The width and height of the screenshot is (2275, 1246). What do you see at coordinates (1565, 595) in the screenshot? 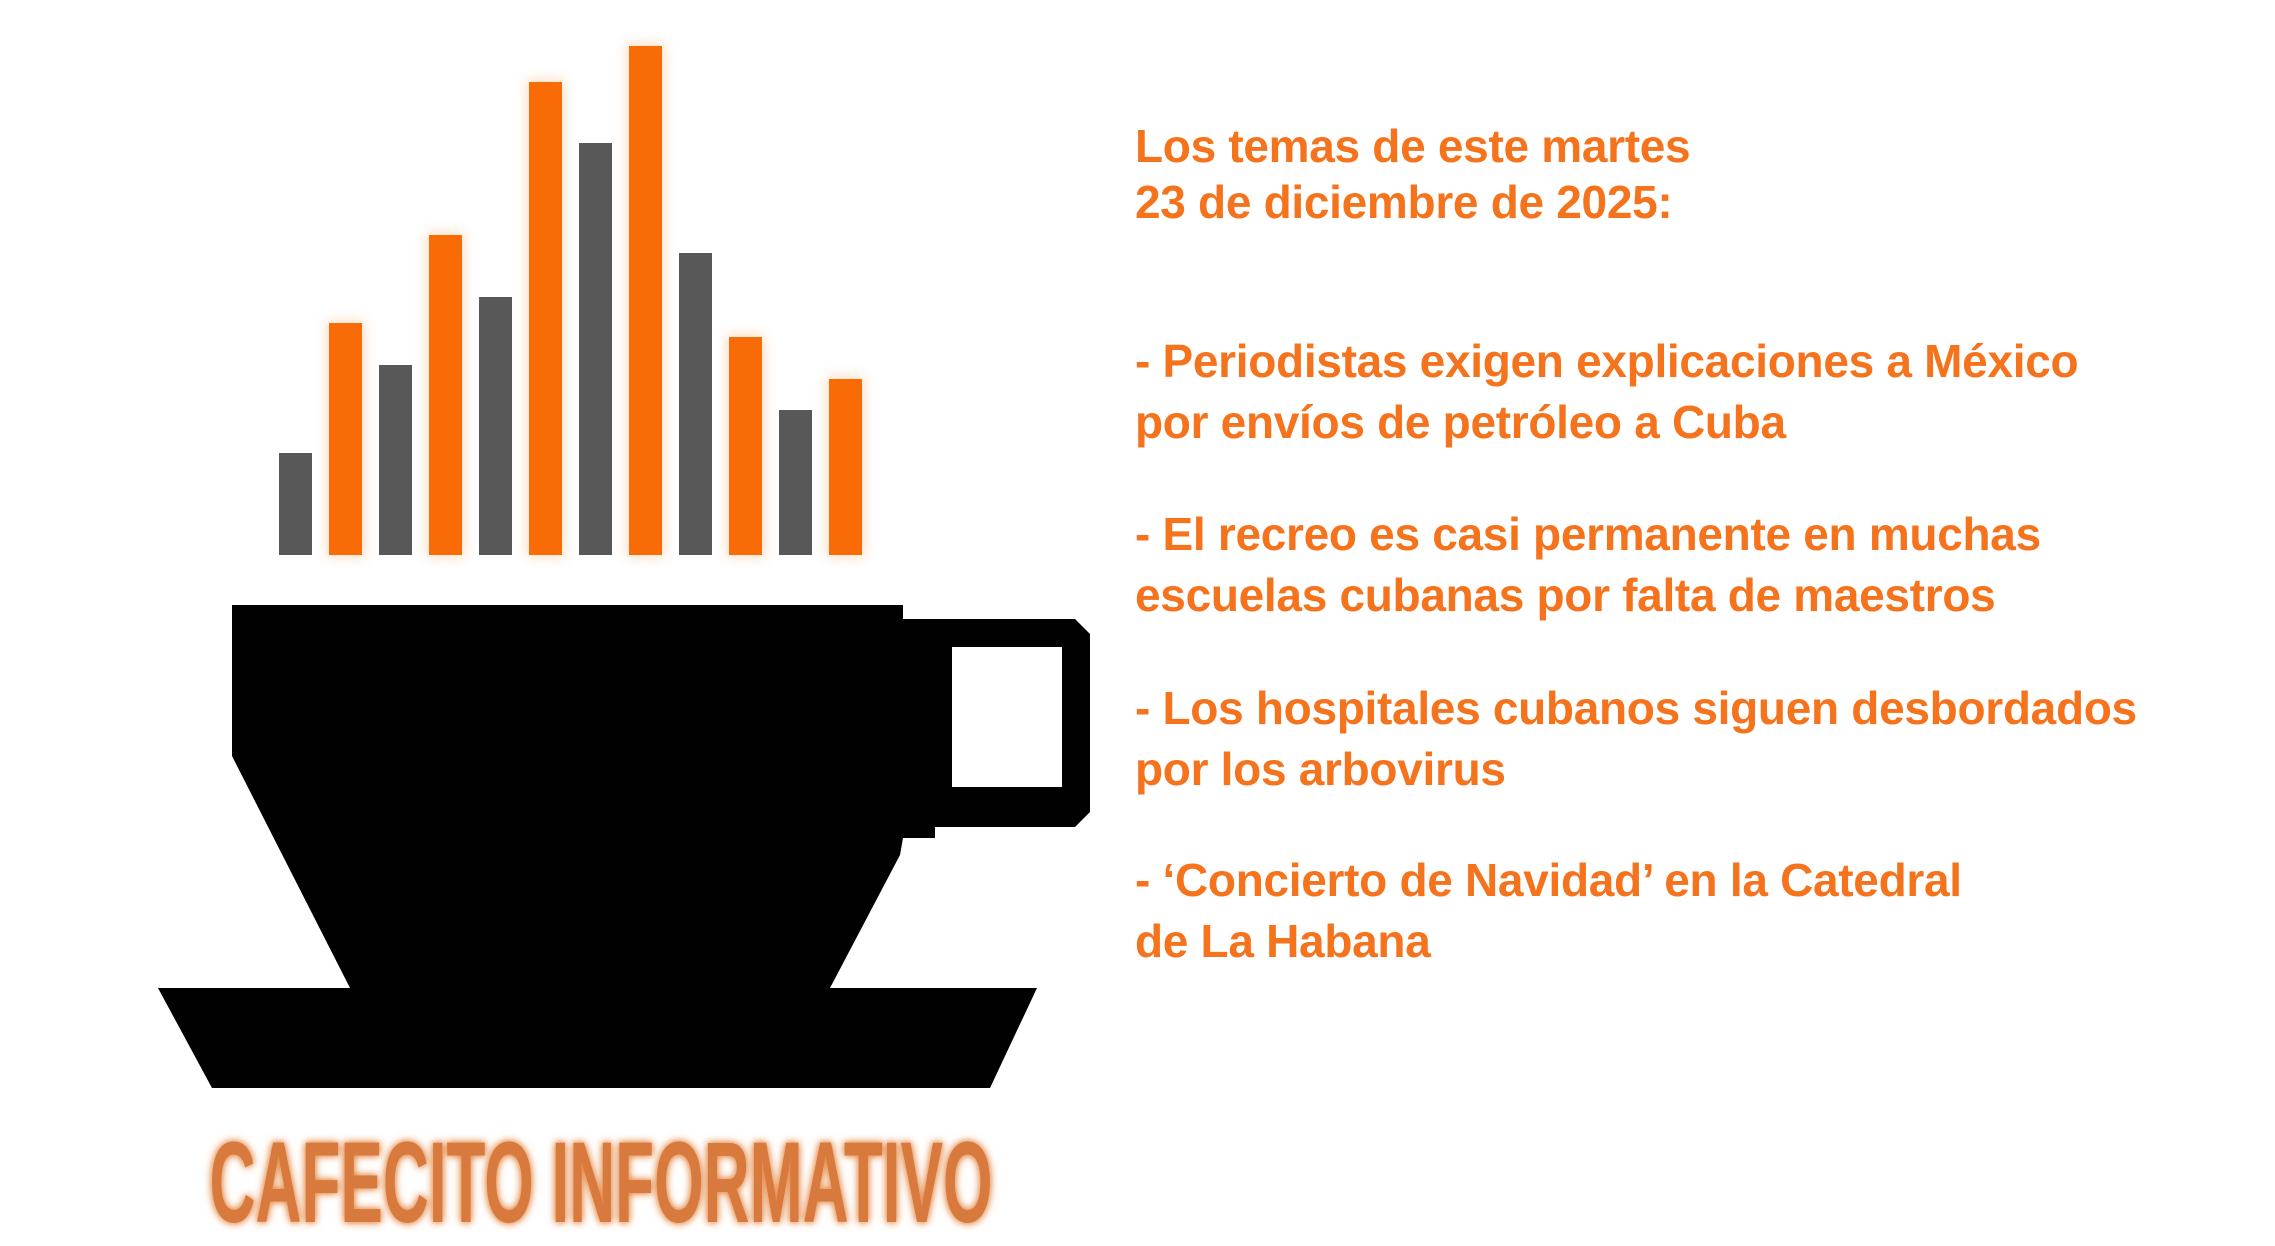
I see `topic-line2: escuelas cubanas por falta de maestros` at bounding box center [1565, 595].